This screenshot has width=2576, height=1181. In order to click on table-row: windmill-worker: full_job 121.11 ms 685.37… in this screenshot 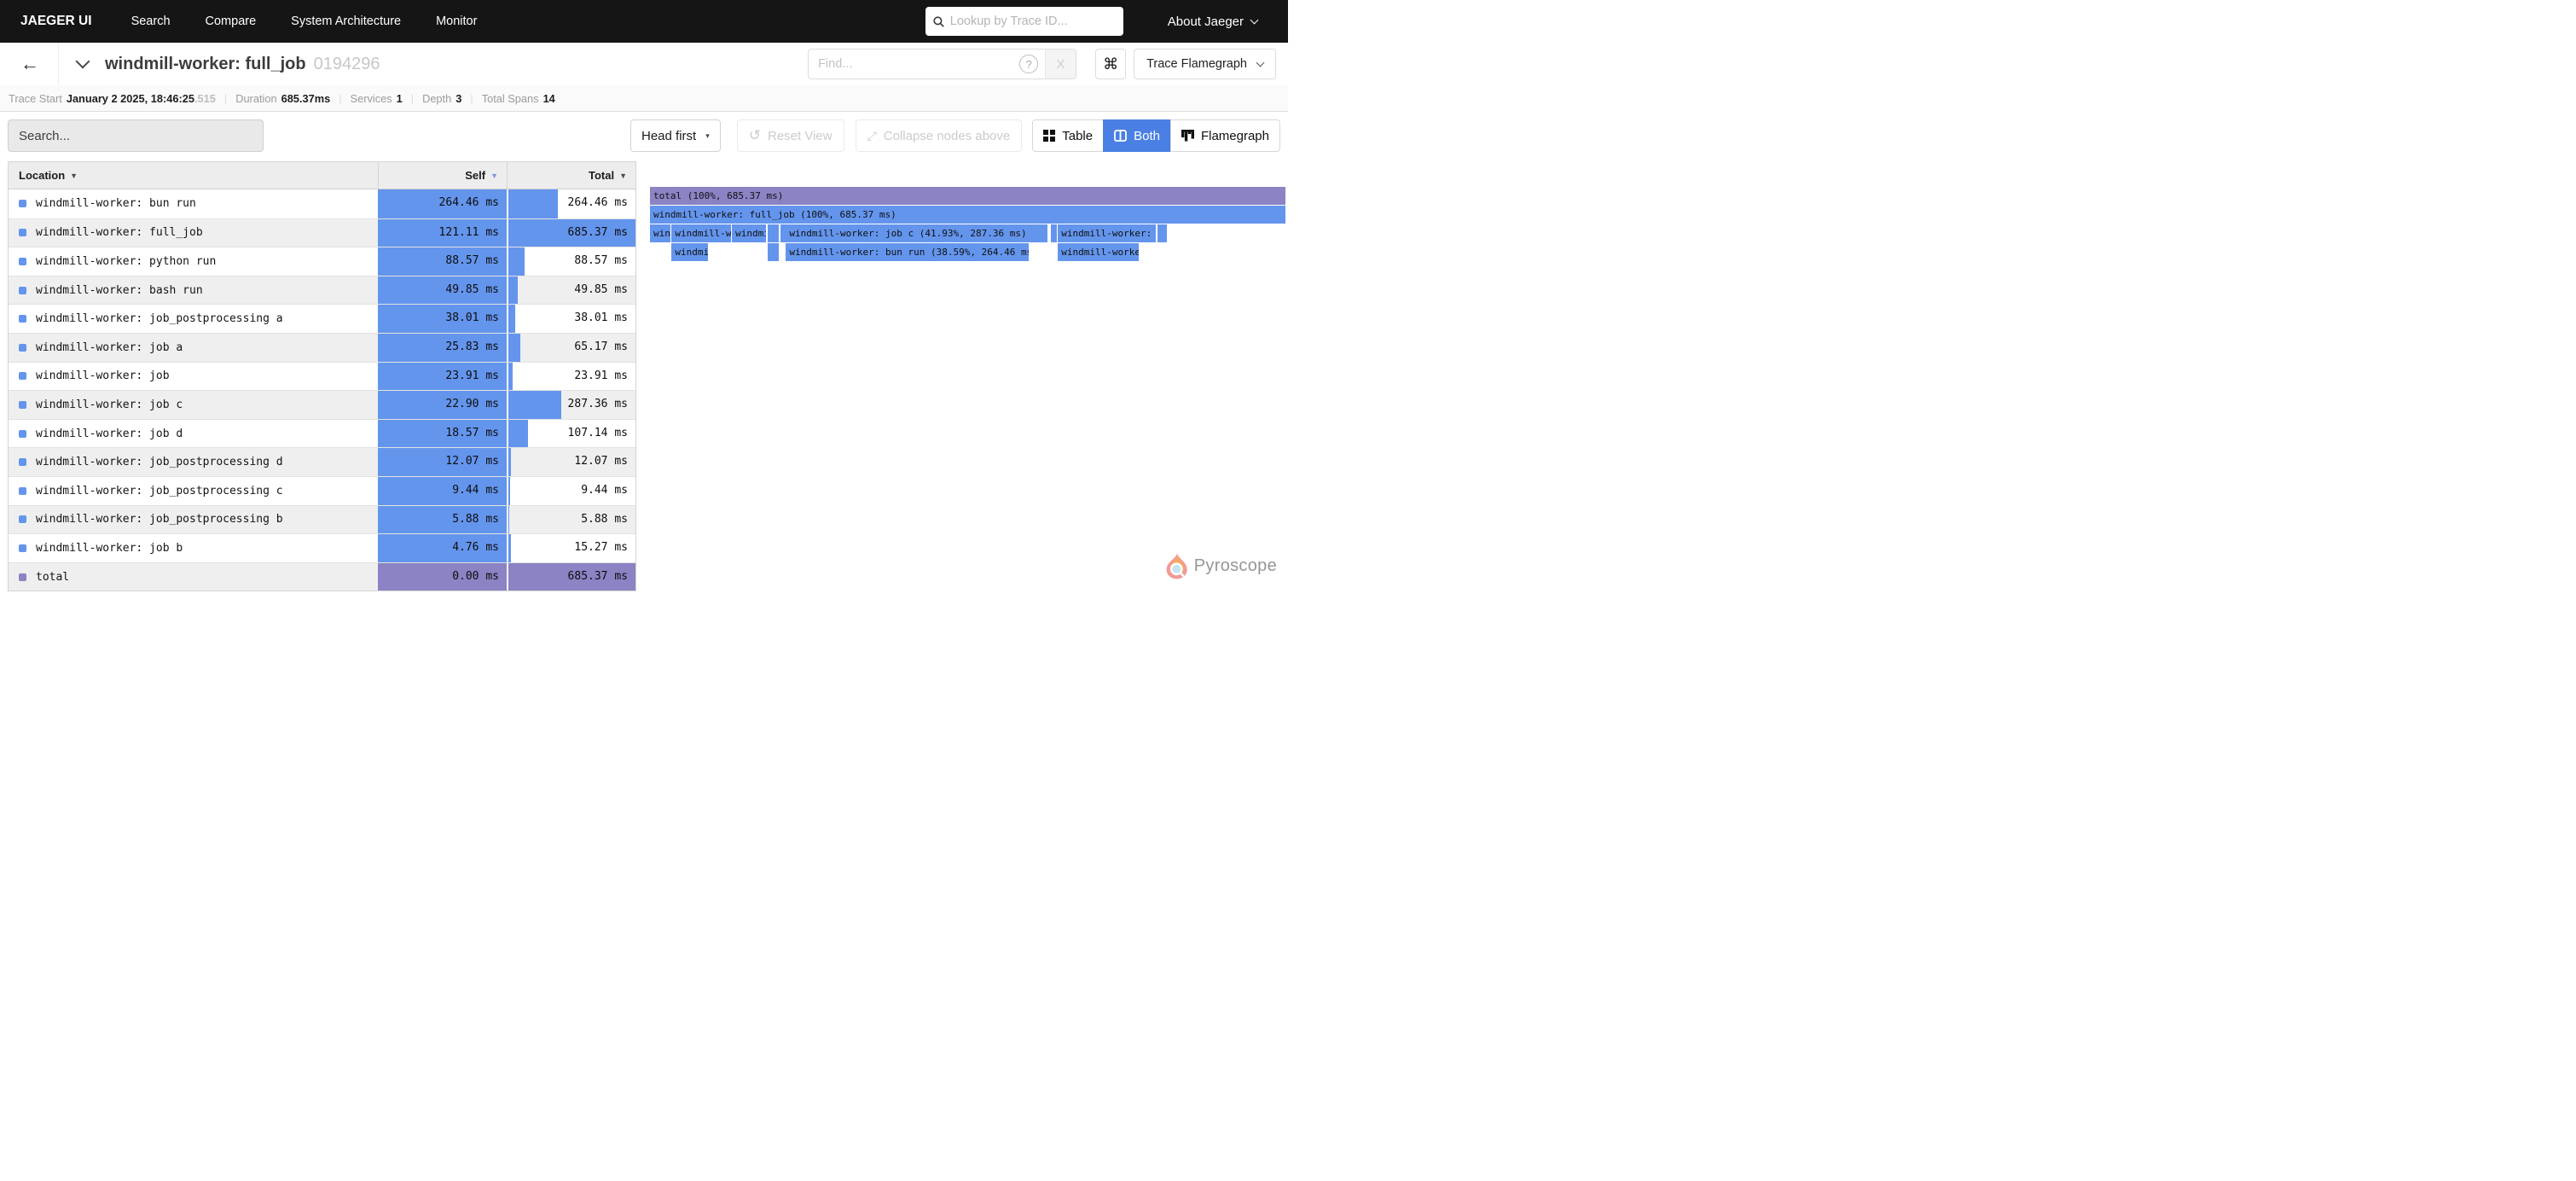, I will do `click(322, 232)`.